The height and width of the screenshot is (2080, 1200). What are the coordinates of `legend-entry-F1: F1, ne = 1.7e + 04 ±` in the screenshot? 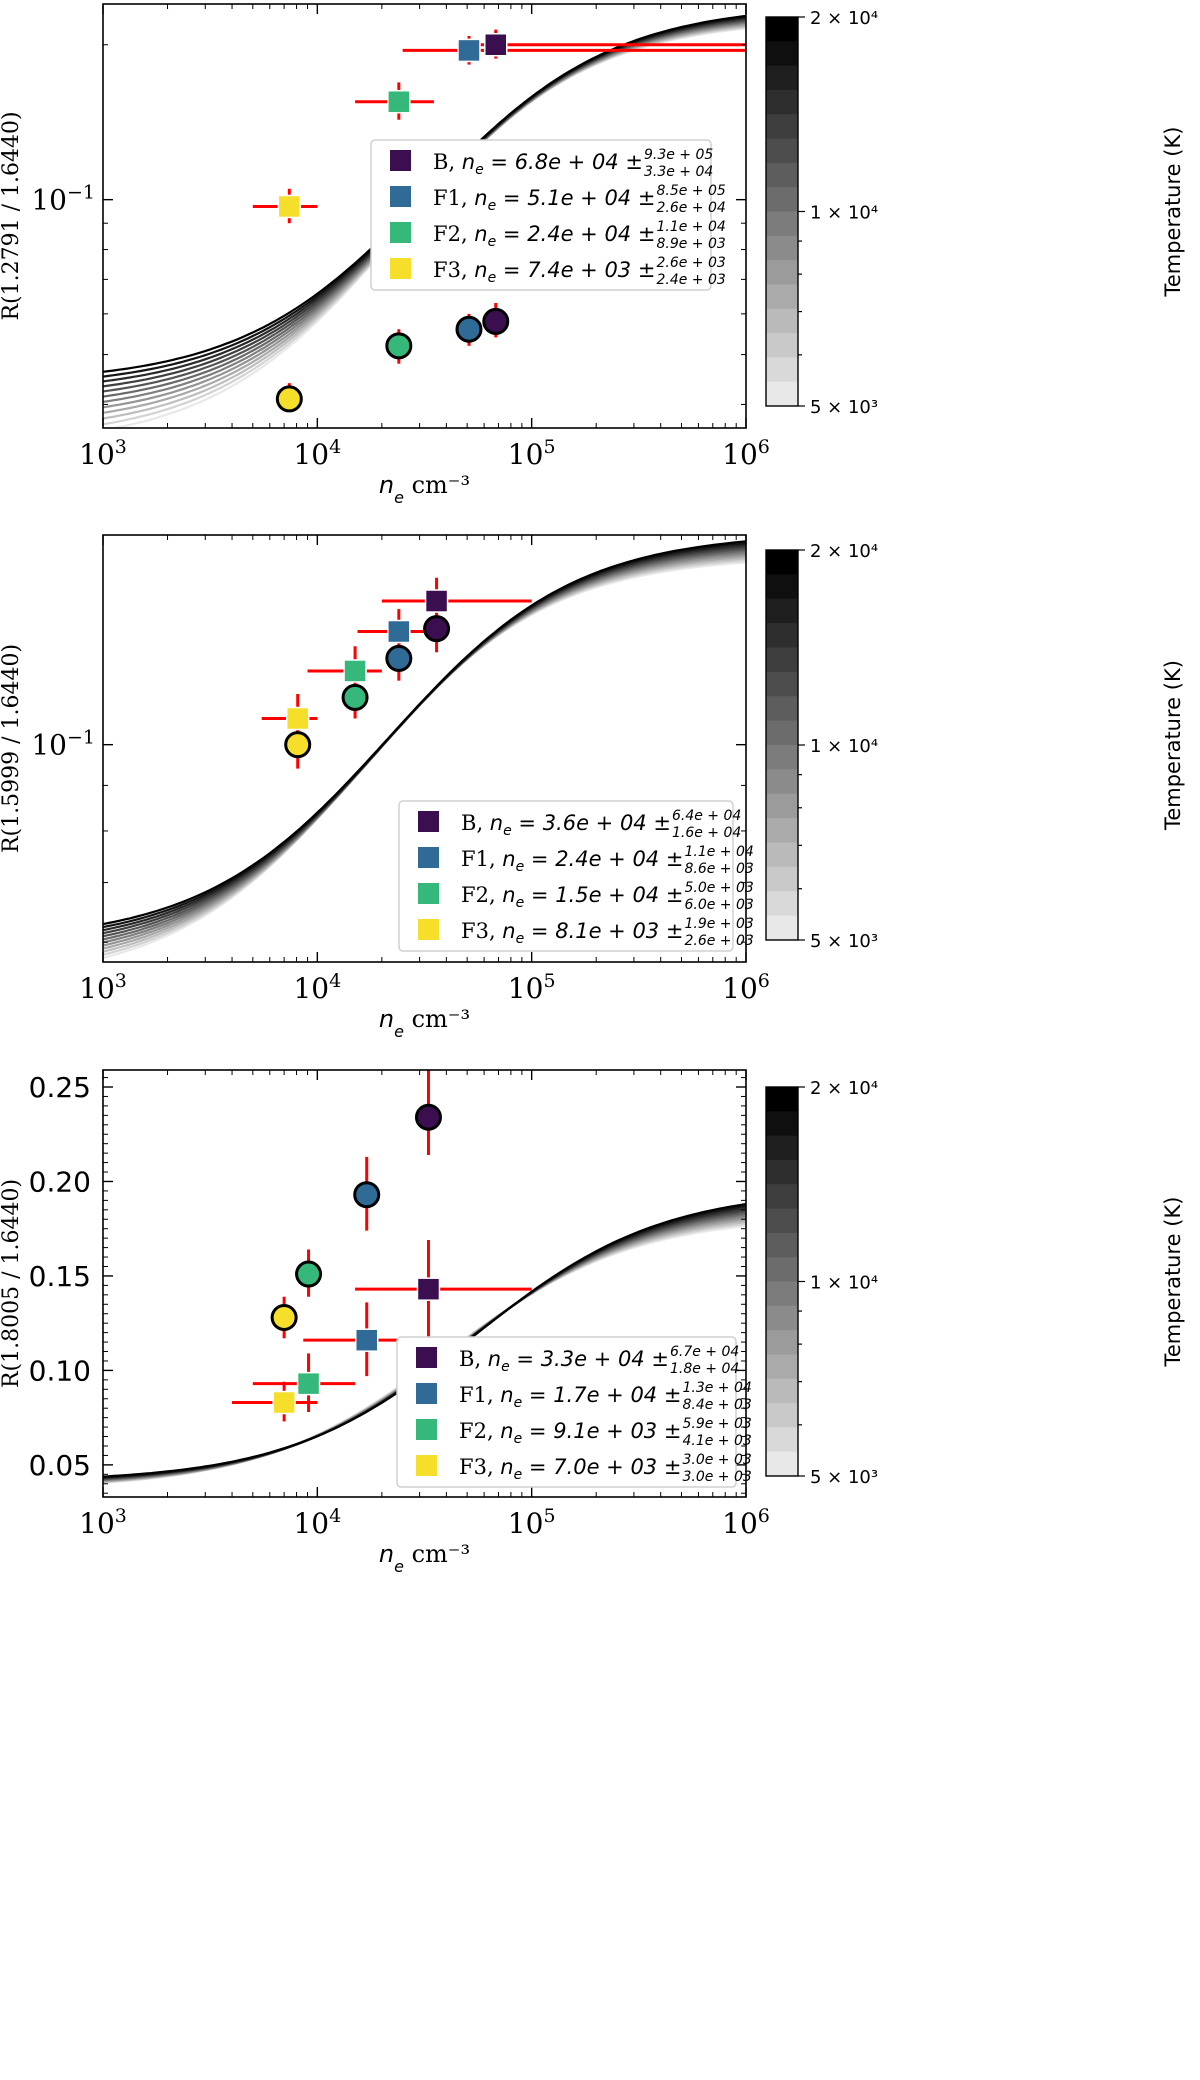 It's located at (570, 1397).